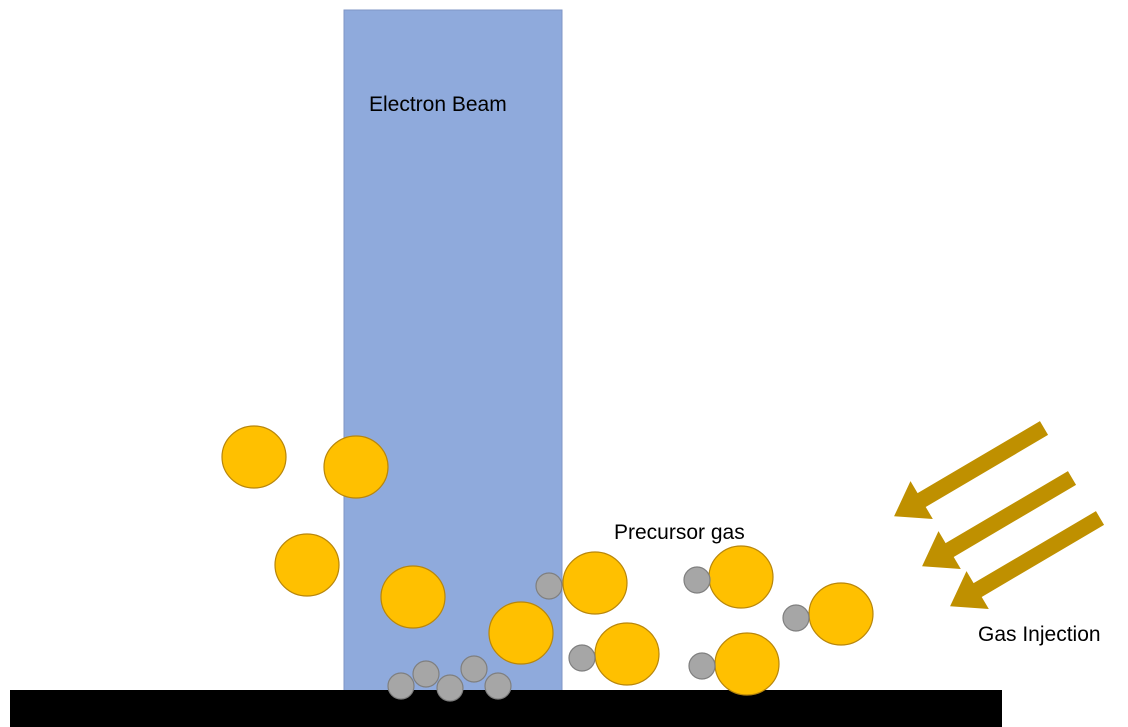  I want to click on gas-injection-label: Gas Injection, so click(1039, 634).